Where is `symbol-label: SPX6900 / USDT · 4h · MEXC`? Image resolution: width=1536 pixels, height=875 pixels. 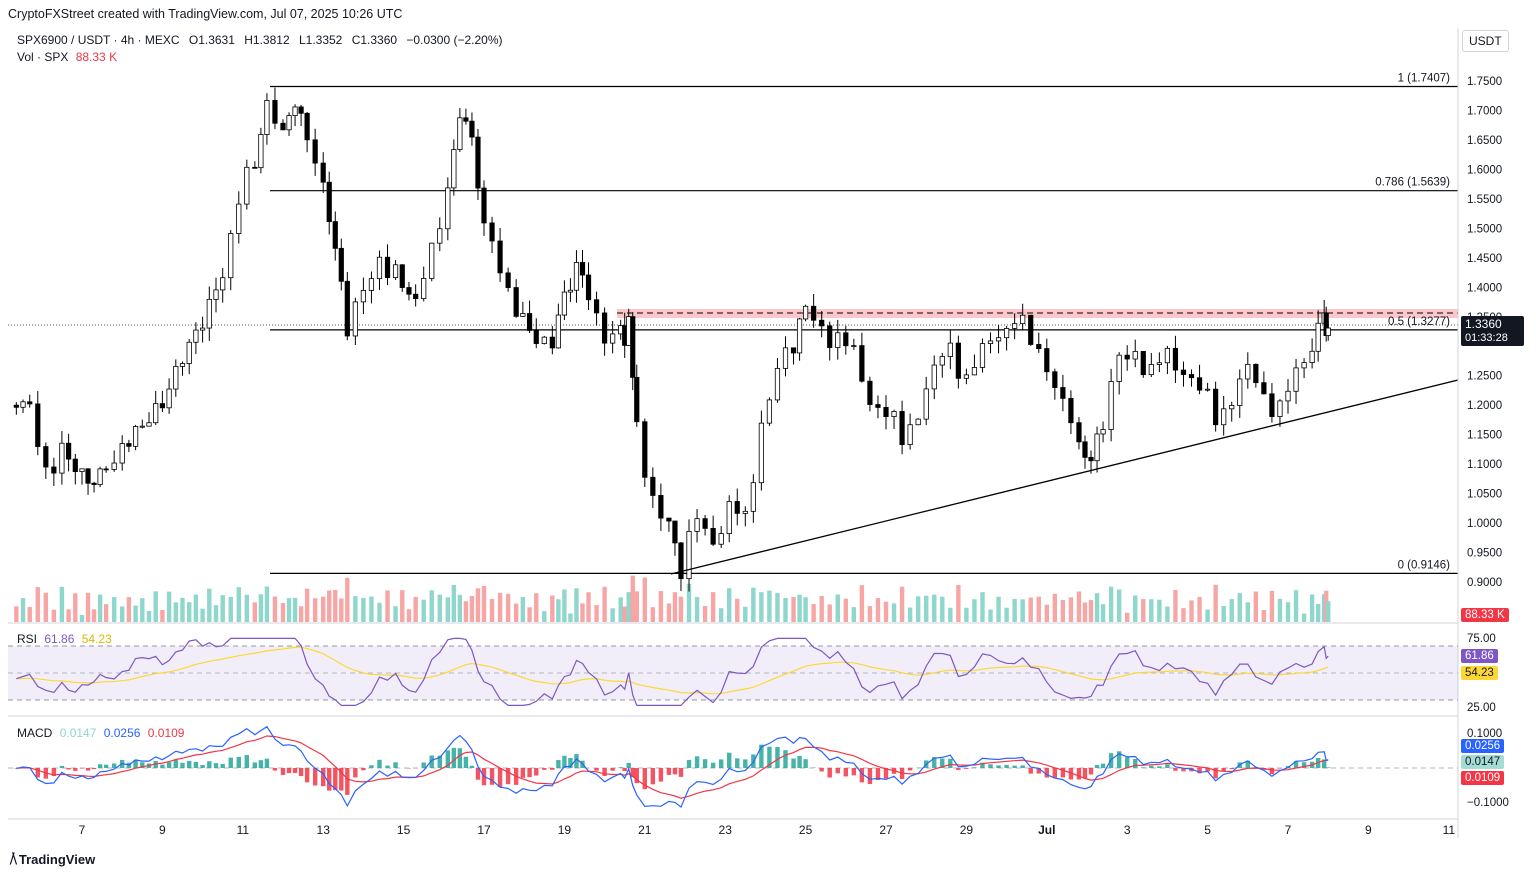 symbol-label: SPX6900 / USDT · 4h · MEXC is located at coordinates (98, 40).